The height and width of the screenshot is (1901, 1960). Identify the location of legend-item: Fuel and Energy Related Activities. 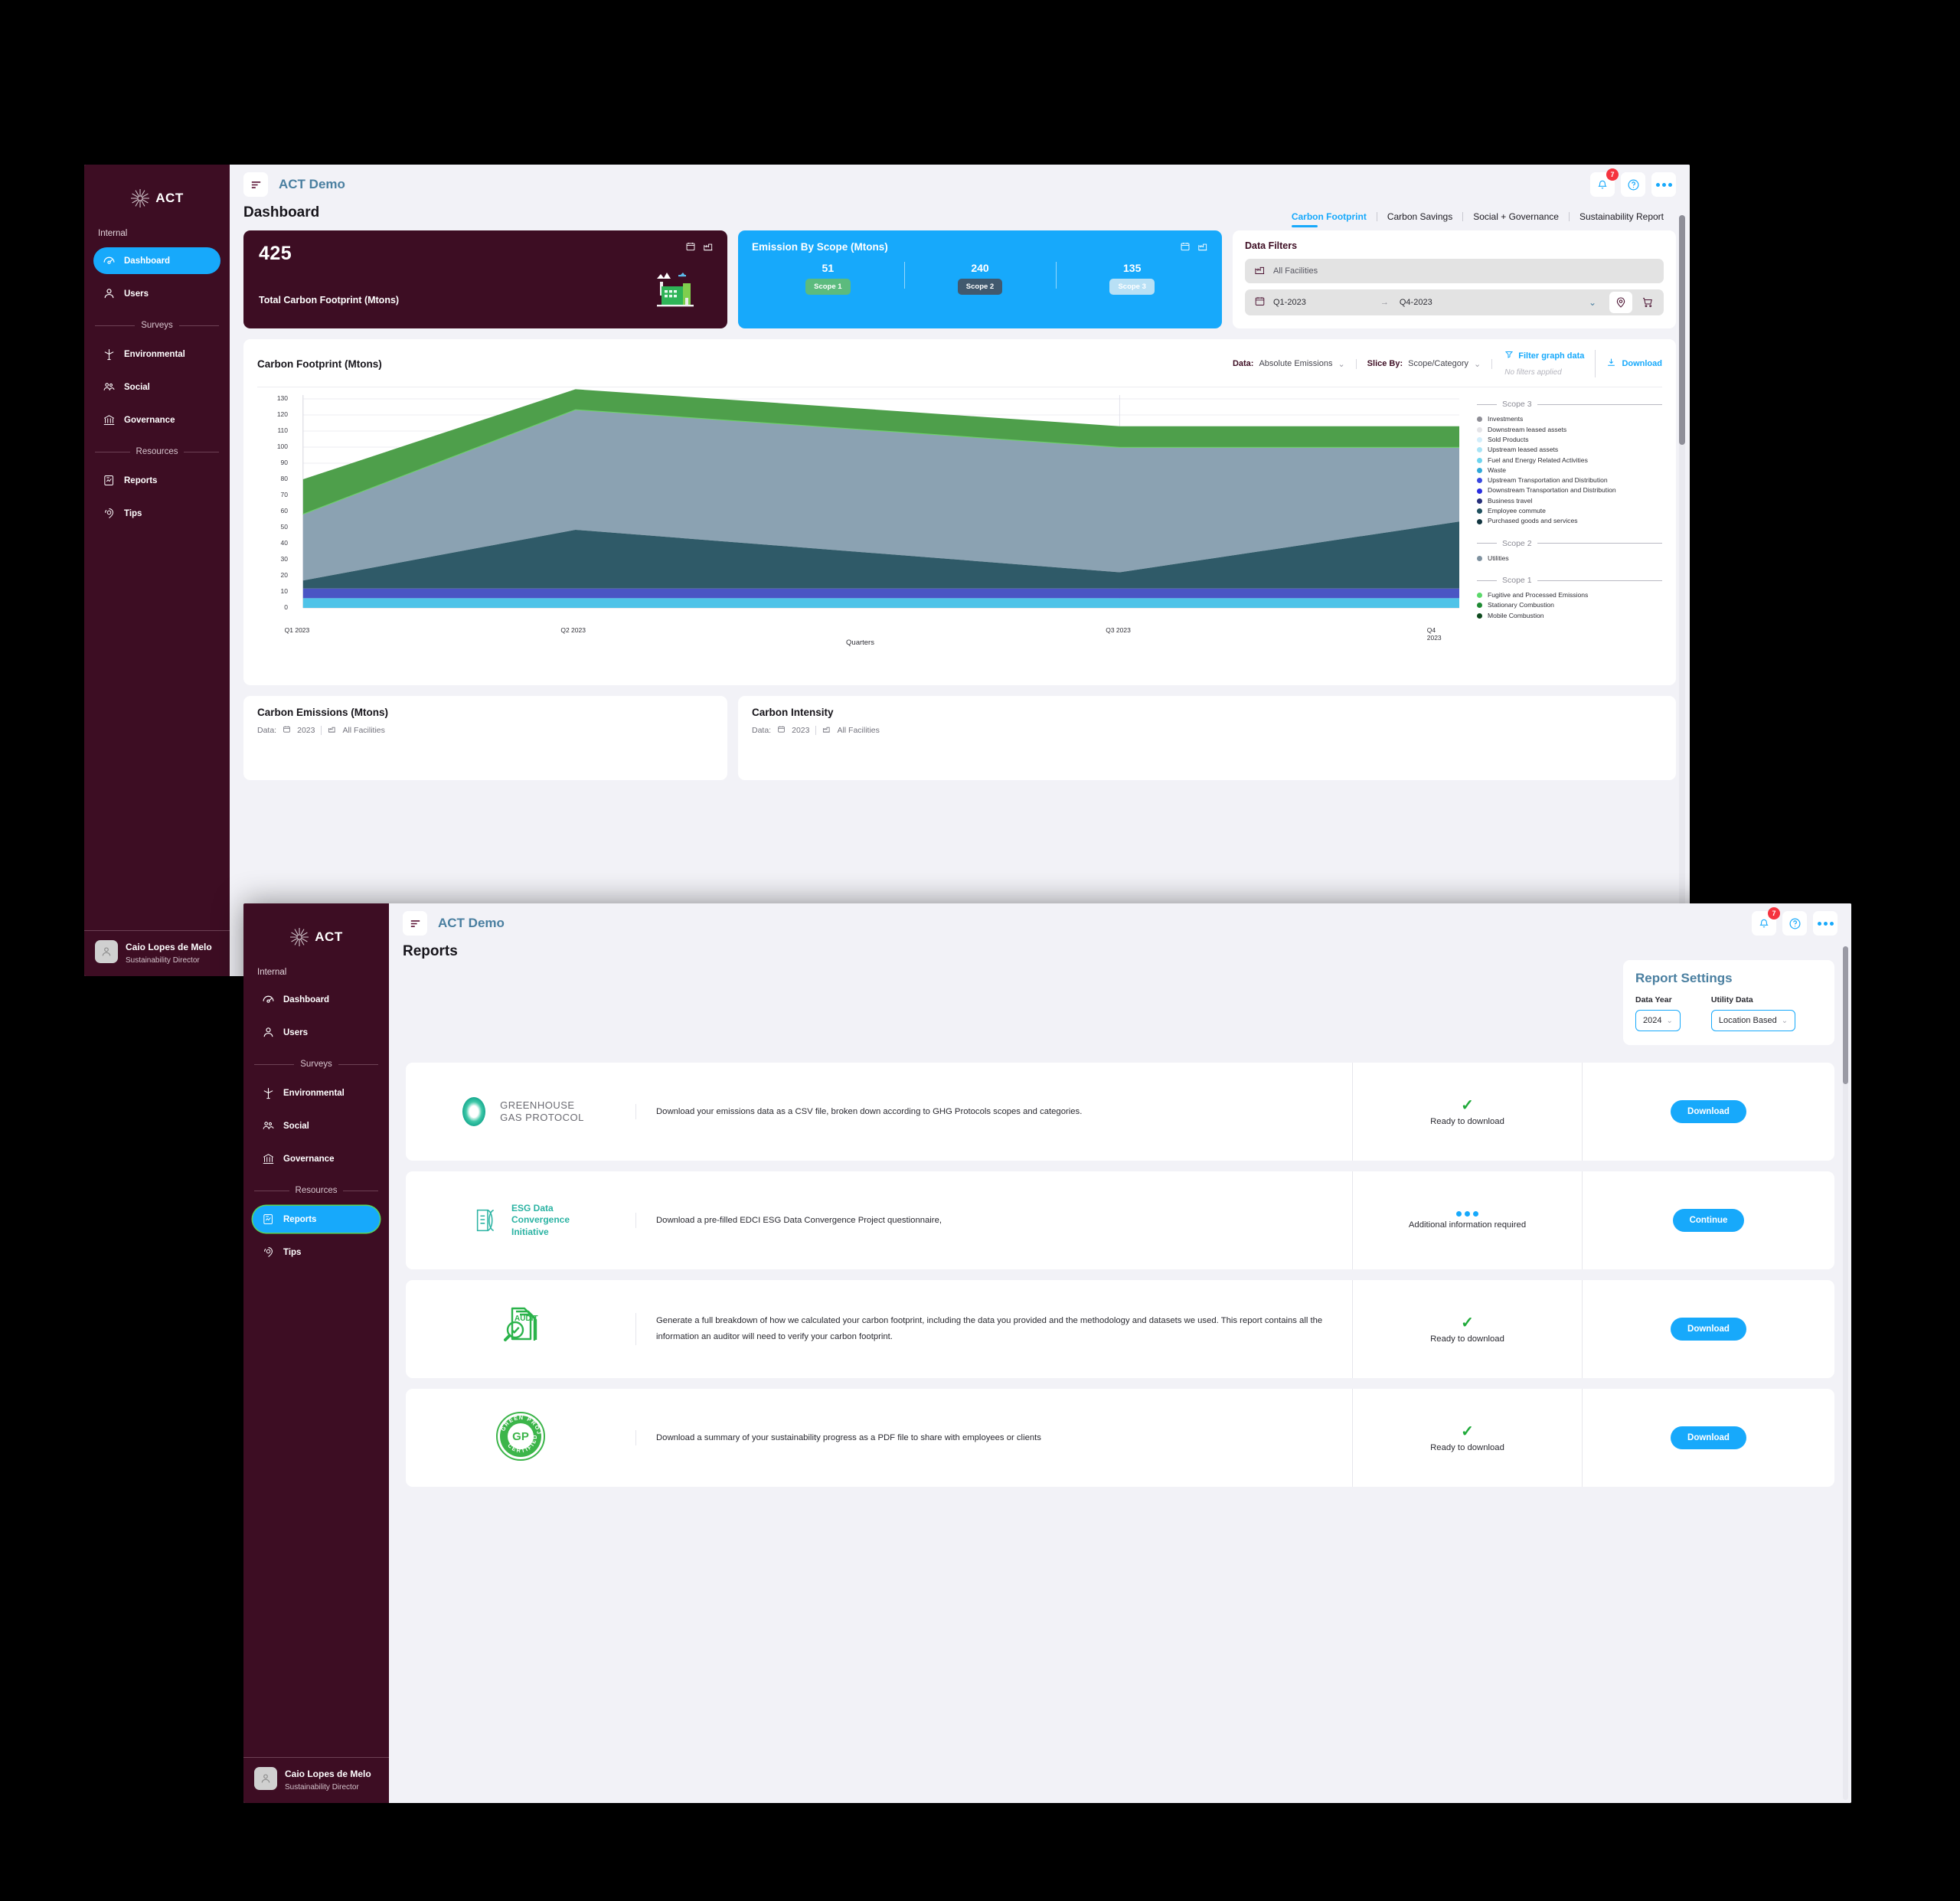
(1569, 460).